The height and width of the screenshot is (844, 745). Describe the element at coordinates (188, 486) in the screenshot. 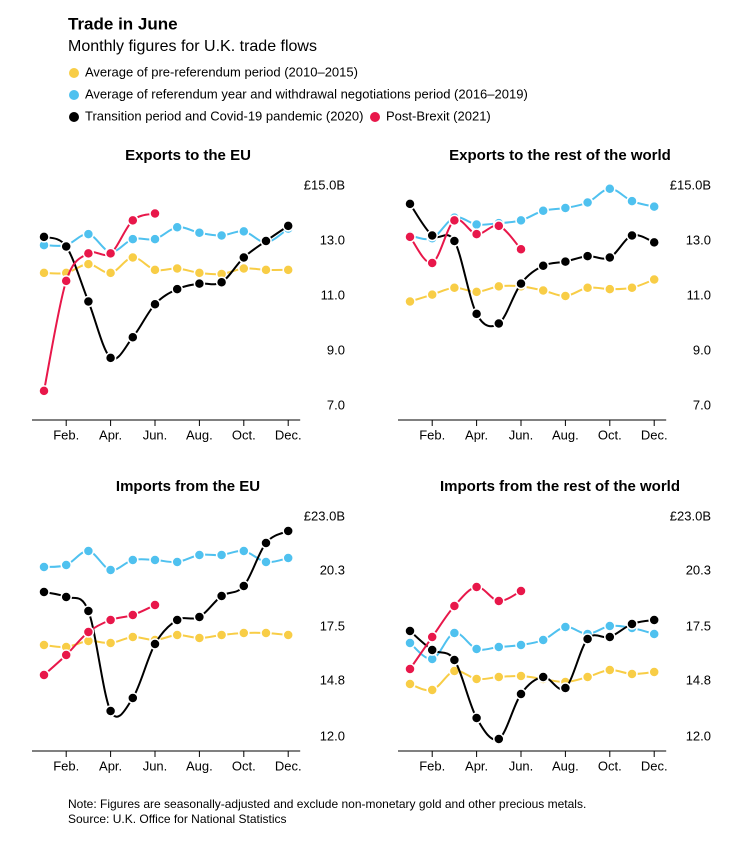

I see `panel-title: Imports from the EU` at that location.